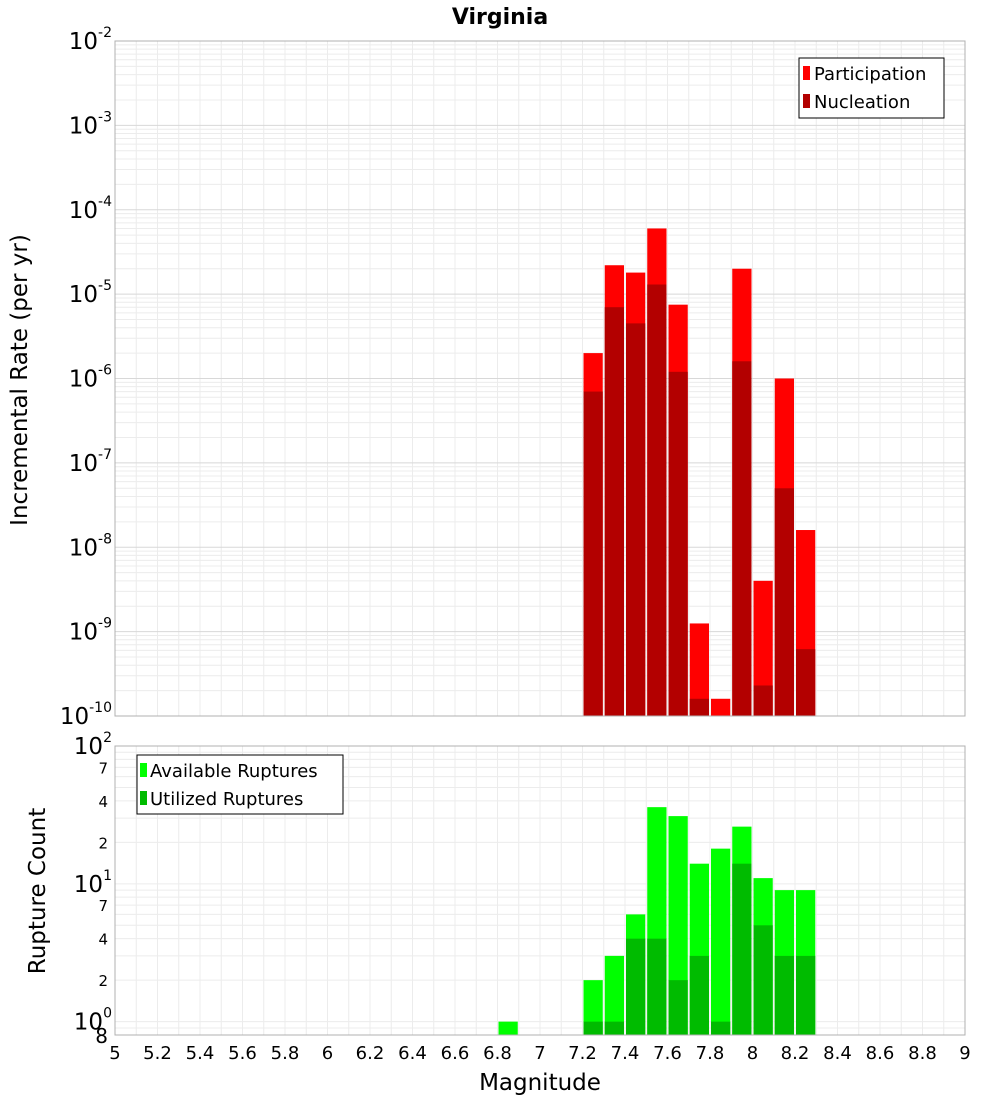  What do you see at coordinates (285, 1053) in the screenshot?
I see `x-tick-label: 5.8` at bounding box center [285, 1053].